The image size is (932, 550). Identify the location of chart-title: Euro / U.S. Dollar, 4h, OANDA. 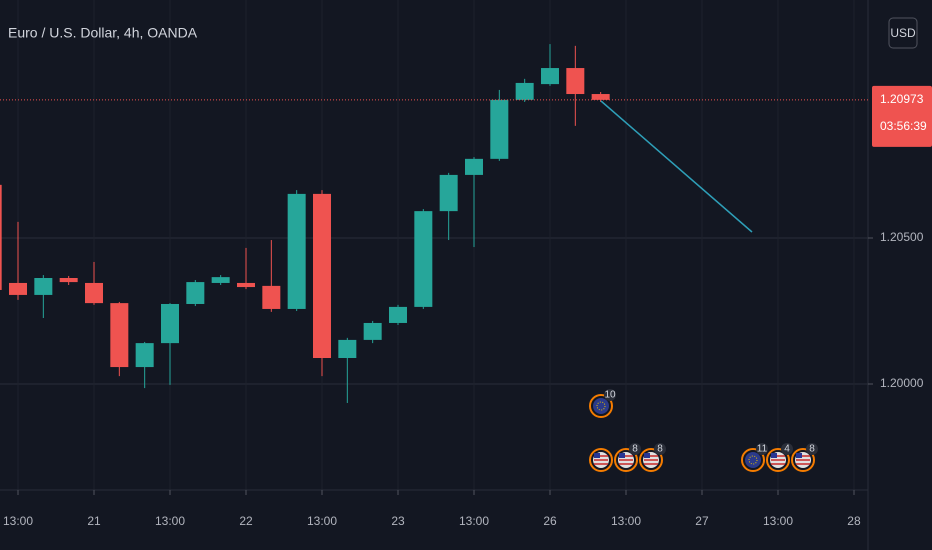
(103, 33).